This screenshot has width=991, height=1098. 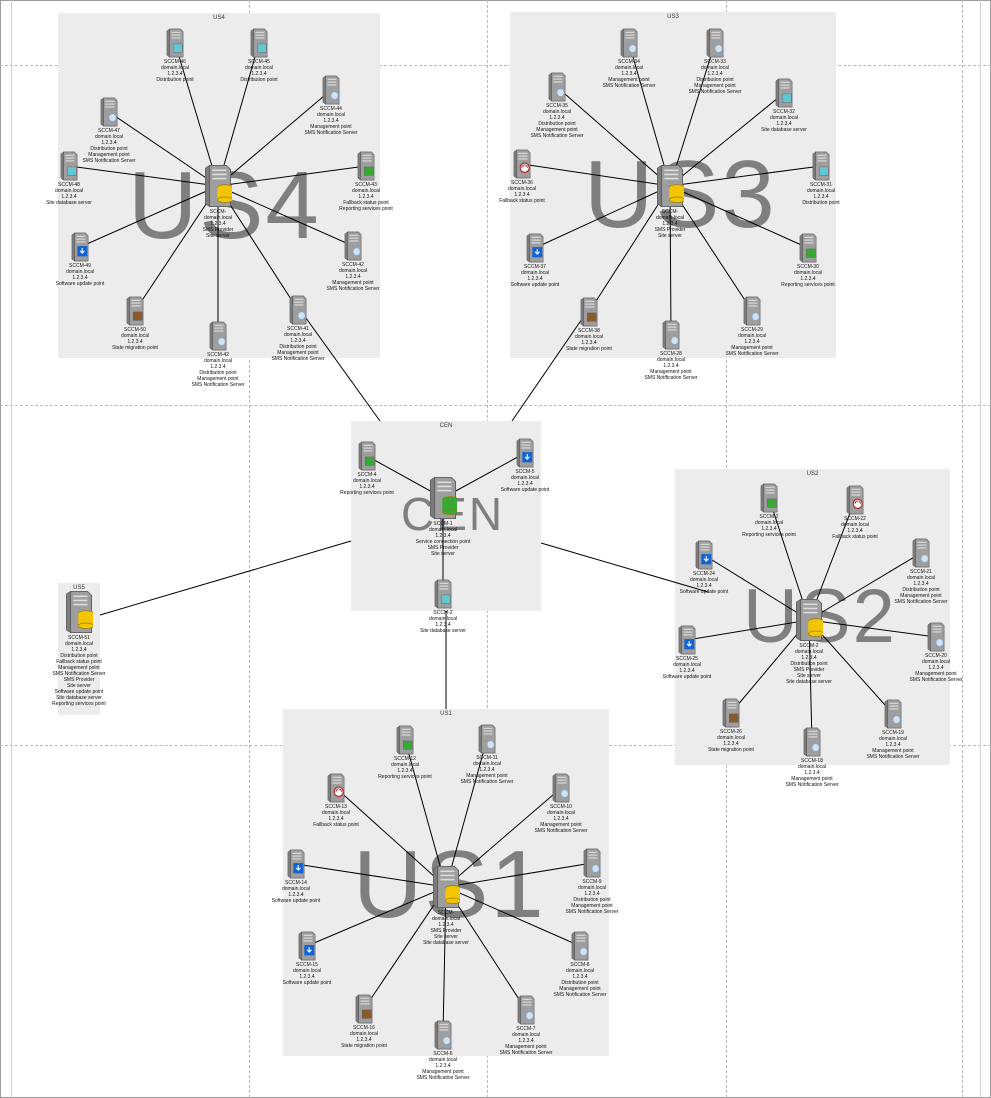 I want to click on server-label-line: SCCM-4, so click(x=367, y=475).